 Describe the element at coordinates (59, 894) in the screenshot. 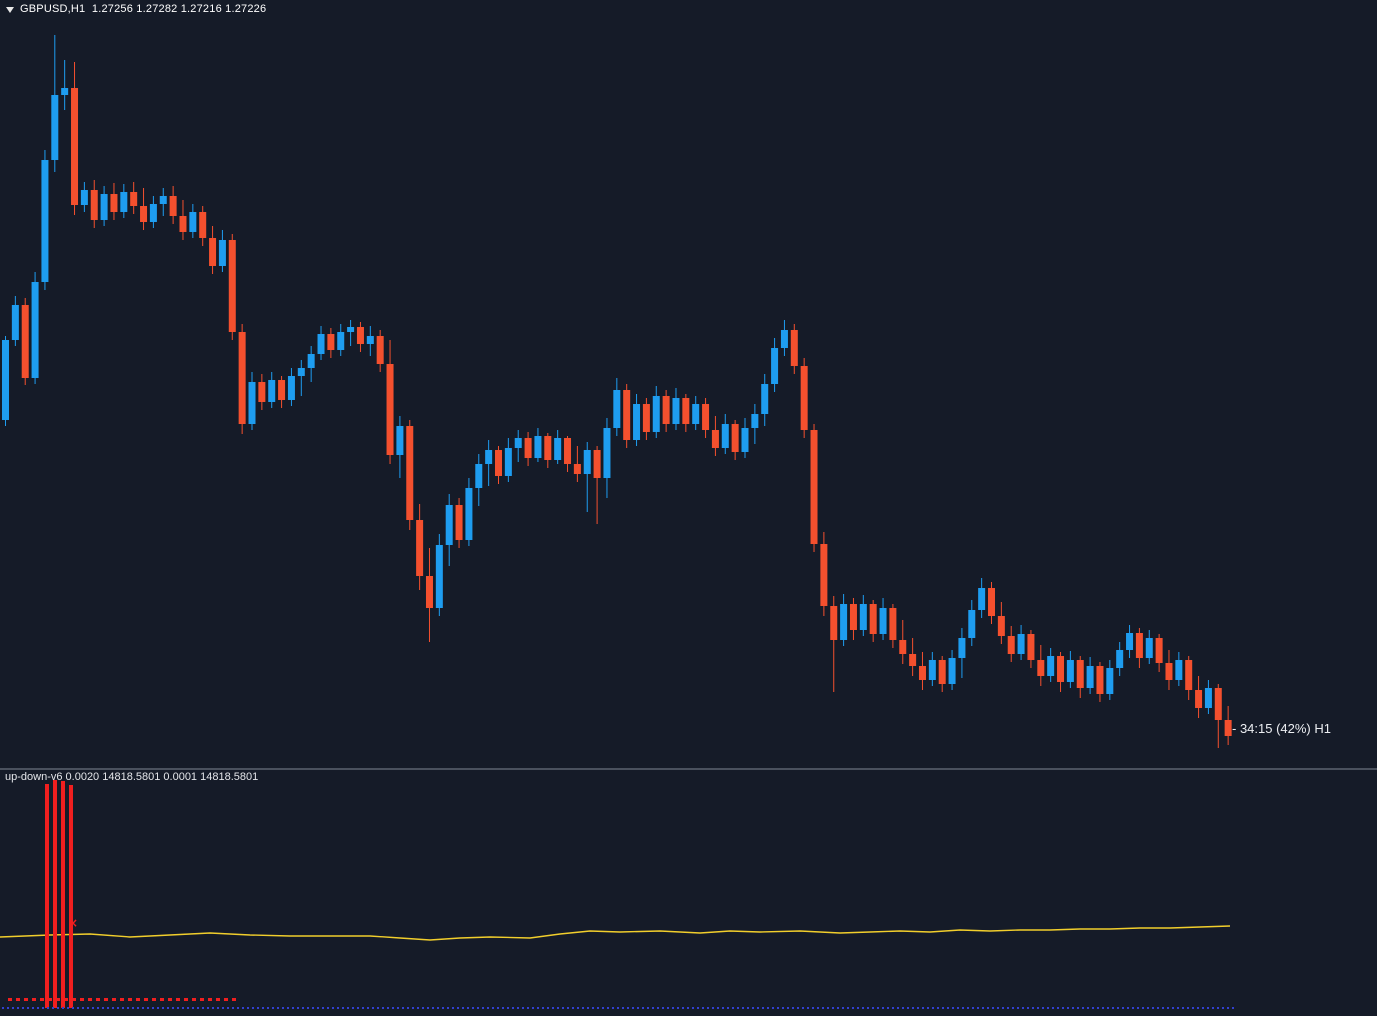

I see `indicator-red-bars` at that location.